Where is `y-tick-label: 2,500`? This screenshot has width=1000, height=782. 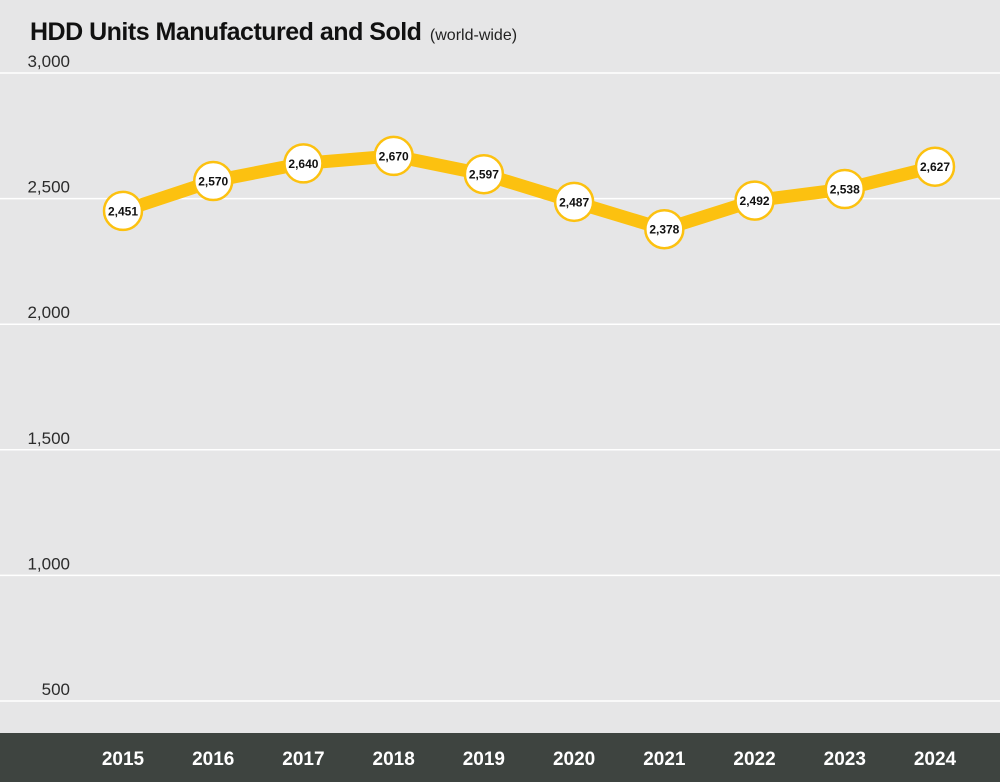
y-tick-label: 2,500 is located at coordinates (48, 187).